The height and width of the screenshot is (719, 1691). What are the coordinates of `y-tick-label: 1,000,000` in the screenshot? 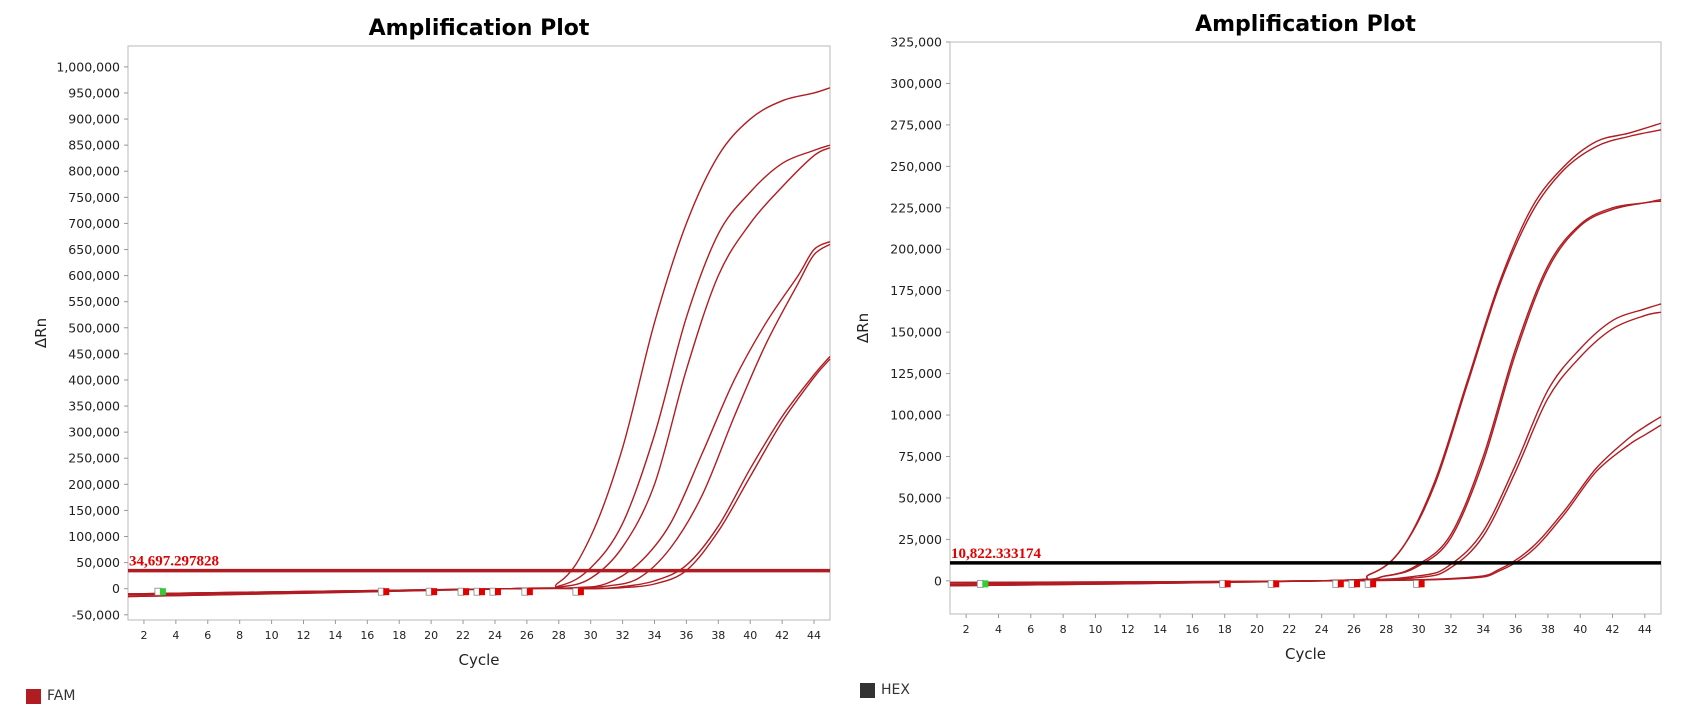 It's located at (88, 66).